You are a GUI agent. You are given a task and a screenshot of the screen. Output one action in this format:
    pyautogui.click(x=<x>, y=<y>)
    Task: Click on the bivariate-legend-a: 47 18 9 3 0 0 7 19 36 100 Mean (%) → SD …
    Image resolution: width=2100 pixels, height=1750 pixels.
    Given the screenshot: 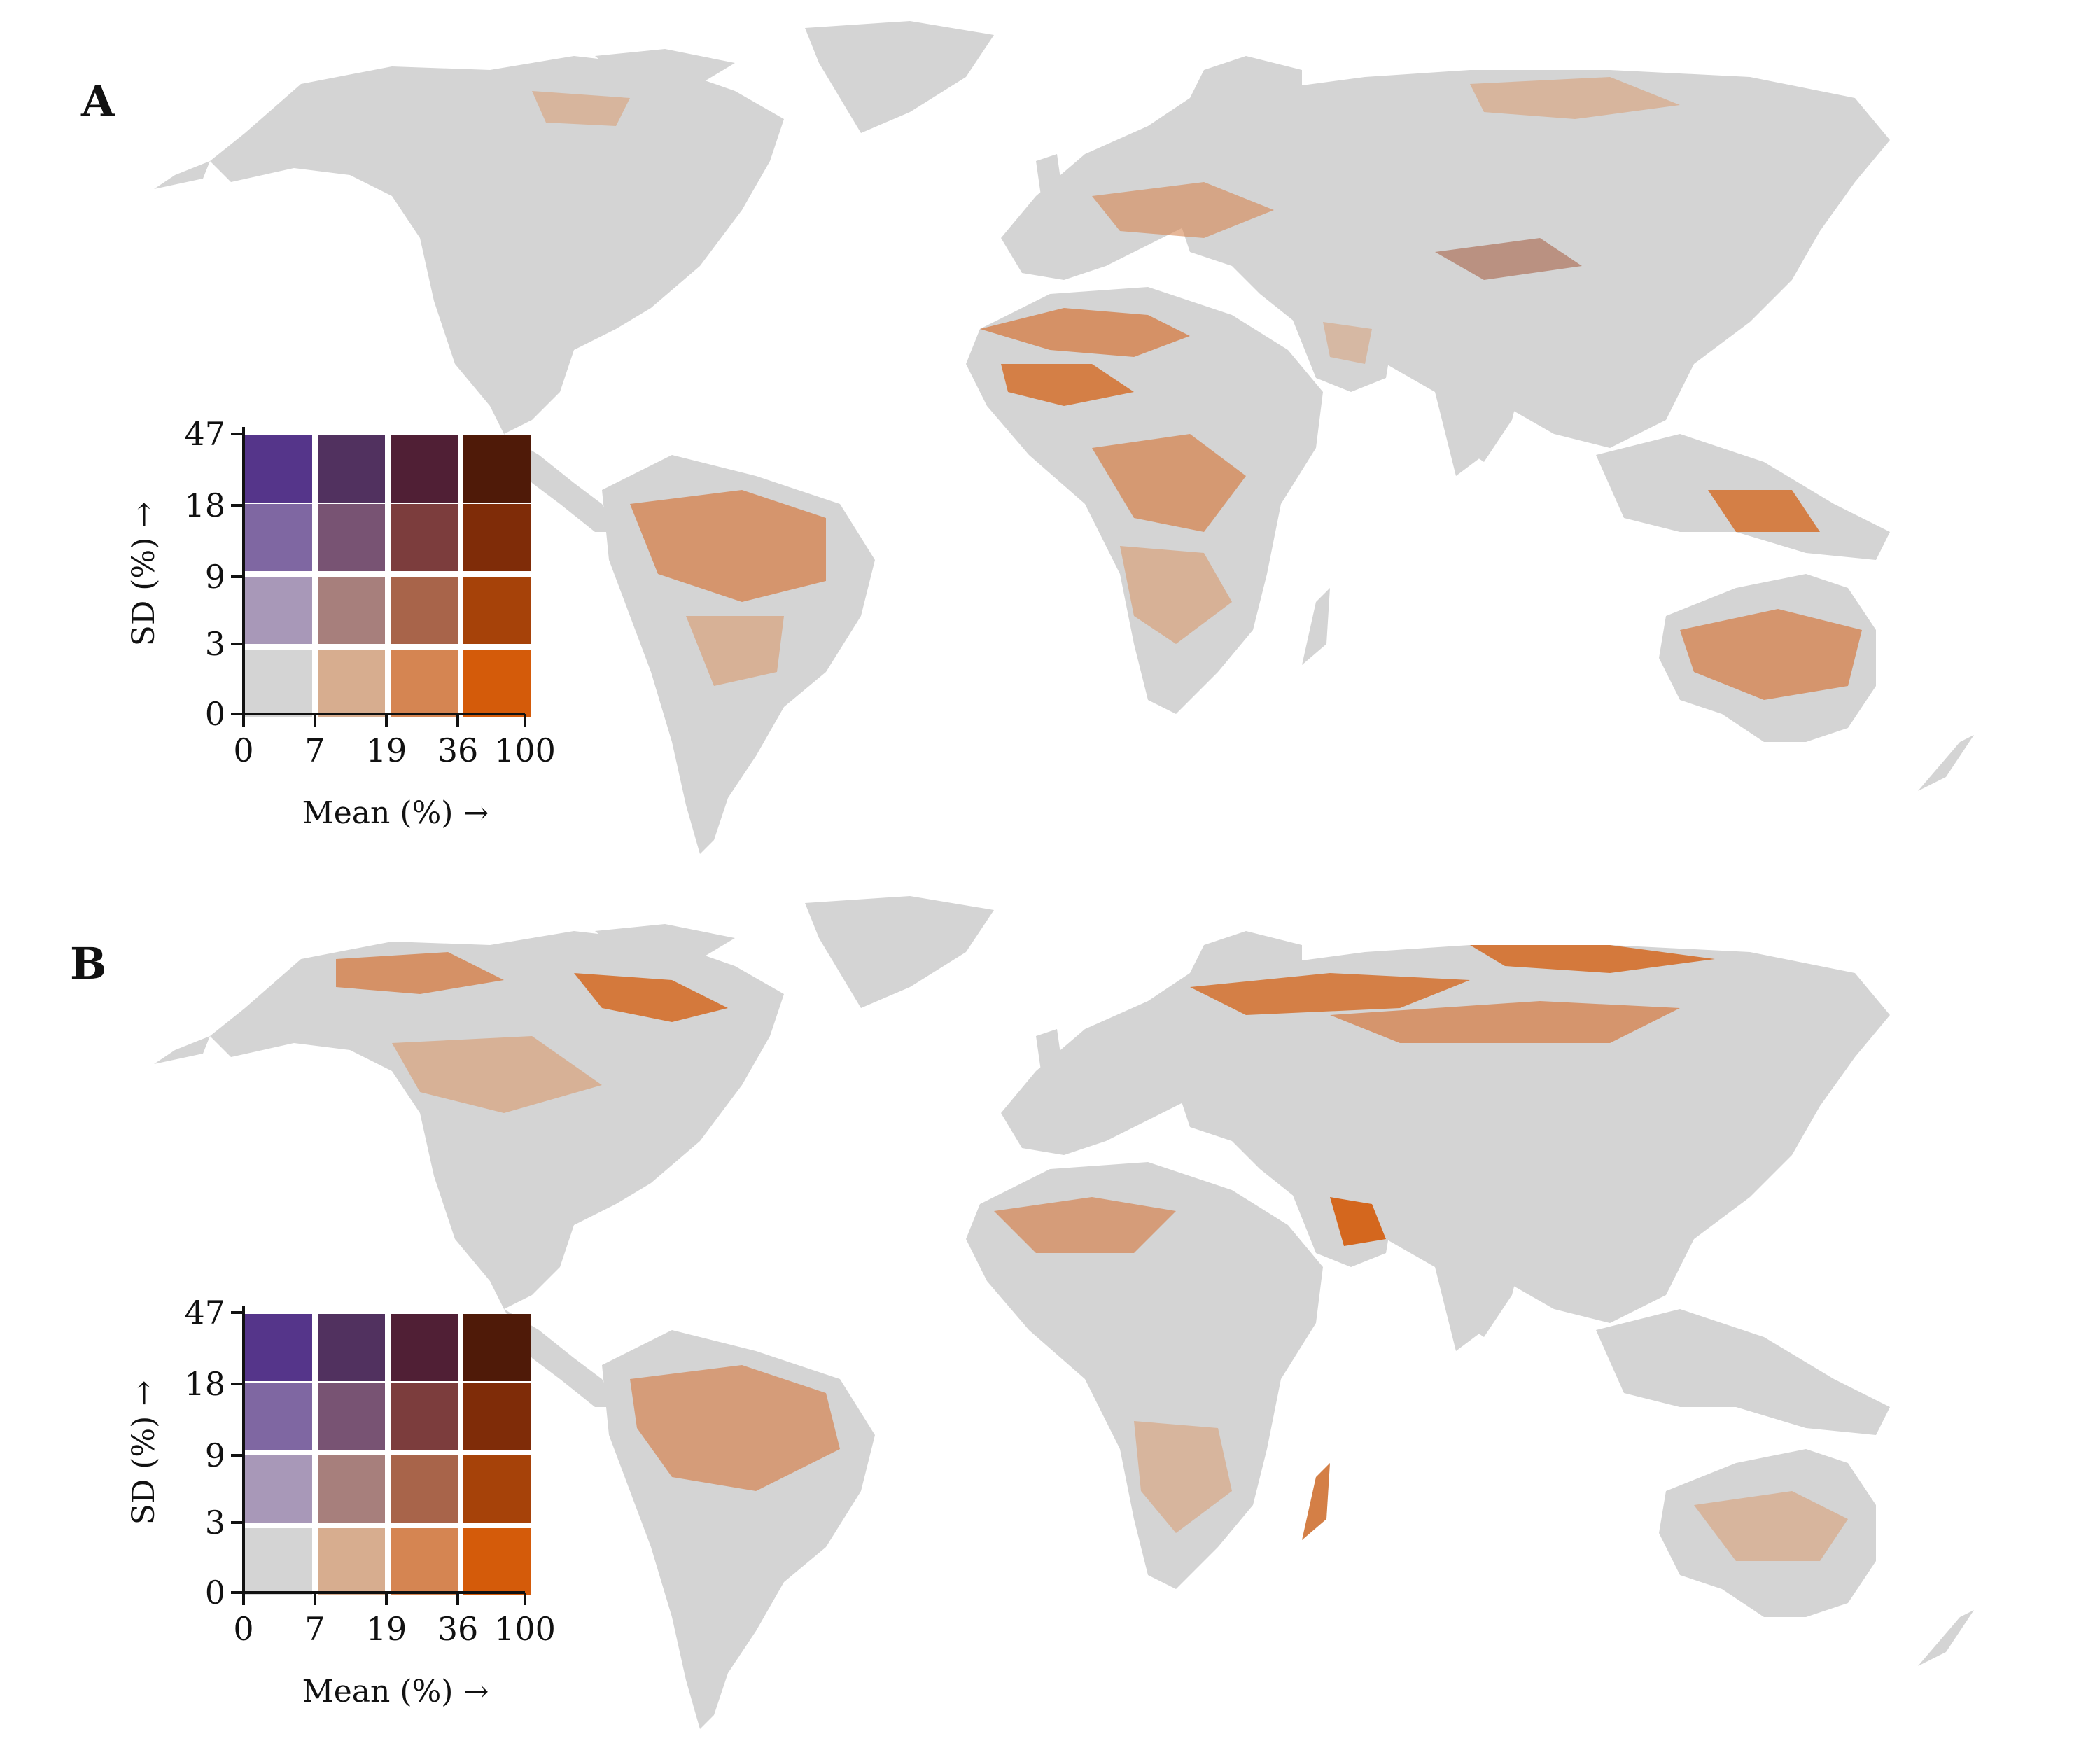 What is the action you would take?
    pyautogui.click(x=330, y=622)
    